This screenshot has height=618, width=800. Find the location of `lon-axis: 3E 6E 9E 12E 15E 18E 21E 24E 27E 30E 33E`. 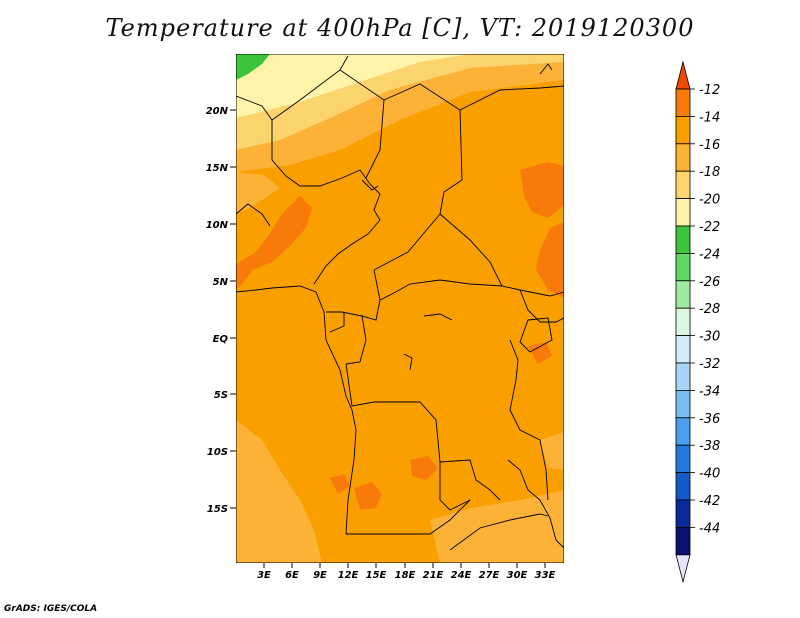

lon-axis: 3E 6E 9E 12E 15E 18E 21E 24E 27E 30E 33E is located at coordinates (406, 572).